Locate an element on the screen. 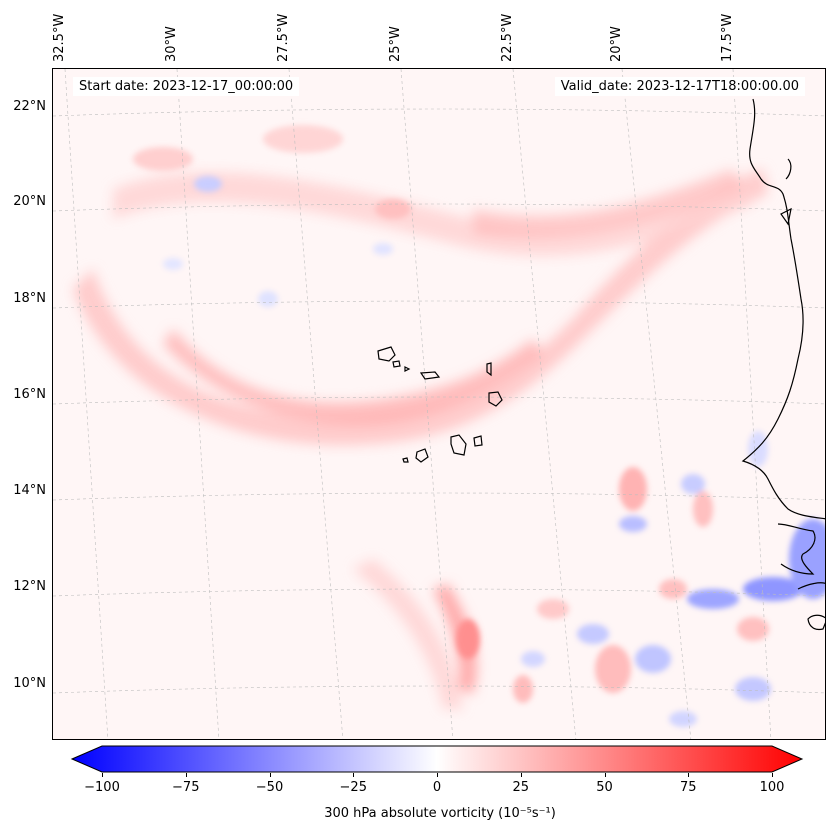 The width and height of the screenshot is (837, 839). latitude-label: 20°N is located at coordinates (29, 201).